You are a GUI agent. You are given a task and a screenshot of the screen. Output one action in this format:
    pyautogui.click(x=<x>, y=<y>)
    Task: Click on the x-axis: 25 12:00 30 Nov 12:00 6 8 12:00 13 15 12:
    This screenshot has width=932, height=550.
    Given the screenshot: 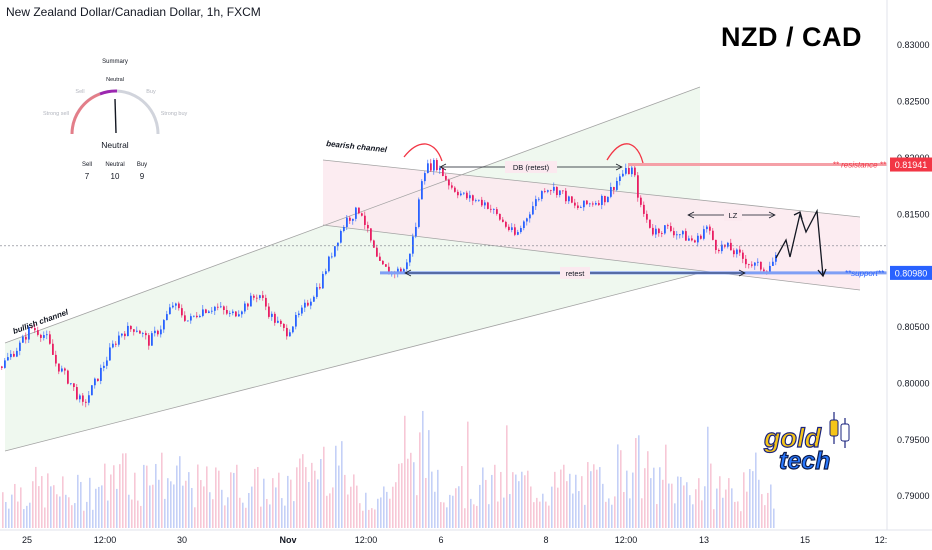 What is the action you would take?
    pyautogui.click(x=454, y=540)
    